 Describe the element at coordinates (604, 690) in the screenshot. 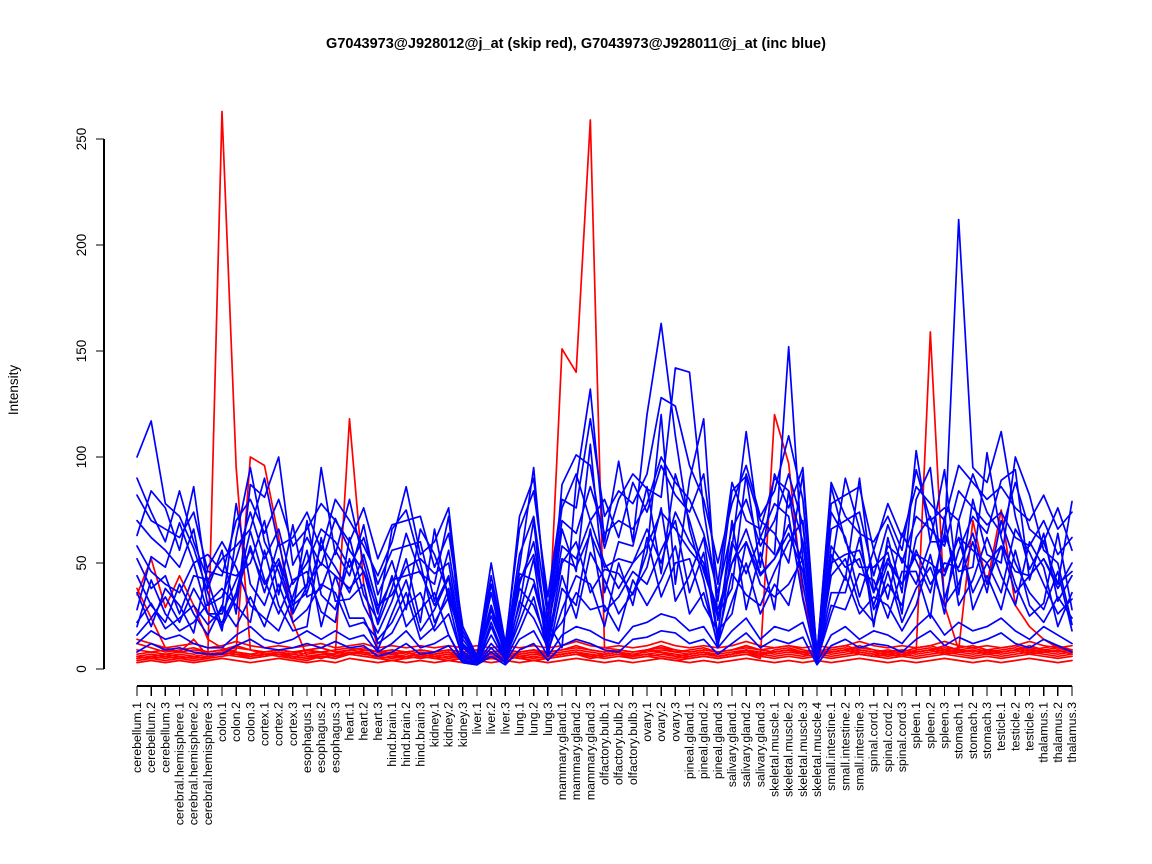

I see `x-axis` at that location.